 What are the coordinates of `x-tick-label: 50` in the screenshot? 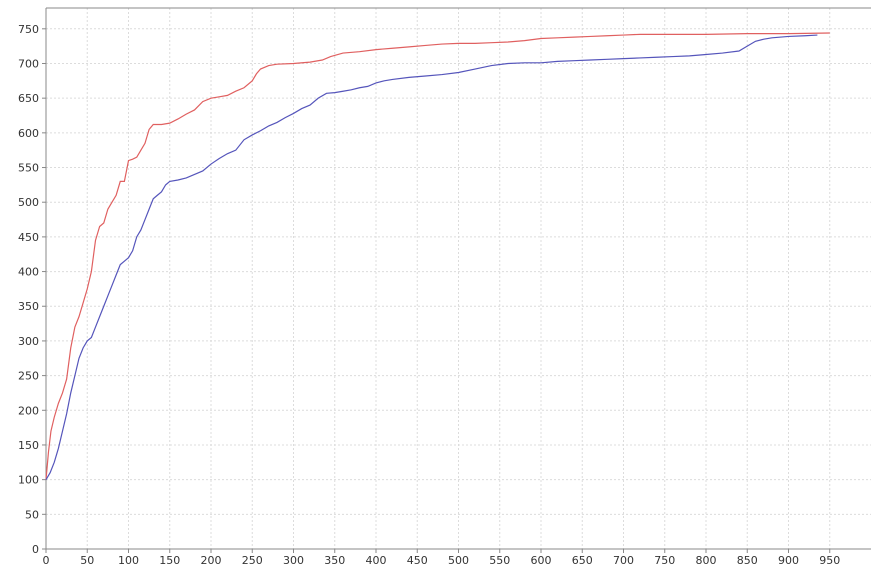 It's located at (87, 560).